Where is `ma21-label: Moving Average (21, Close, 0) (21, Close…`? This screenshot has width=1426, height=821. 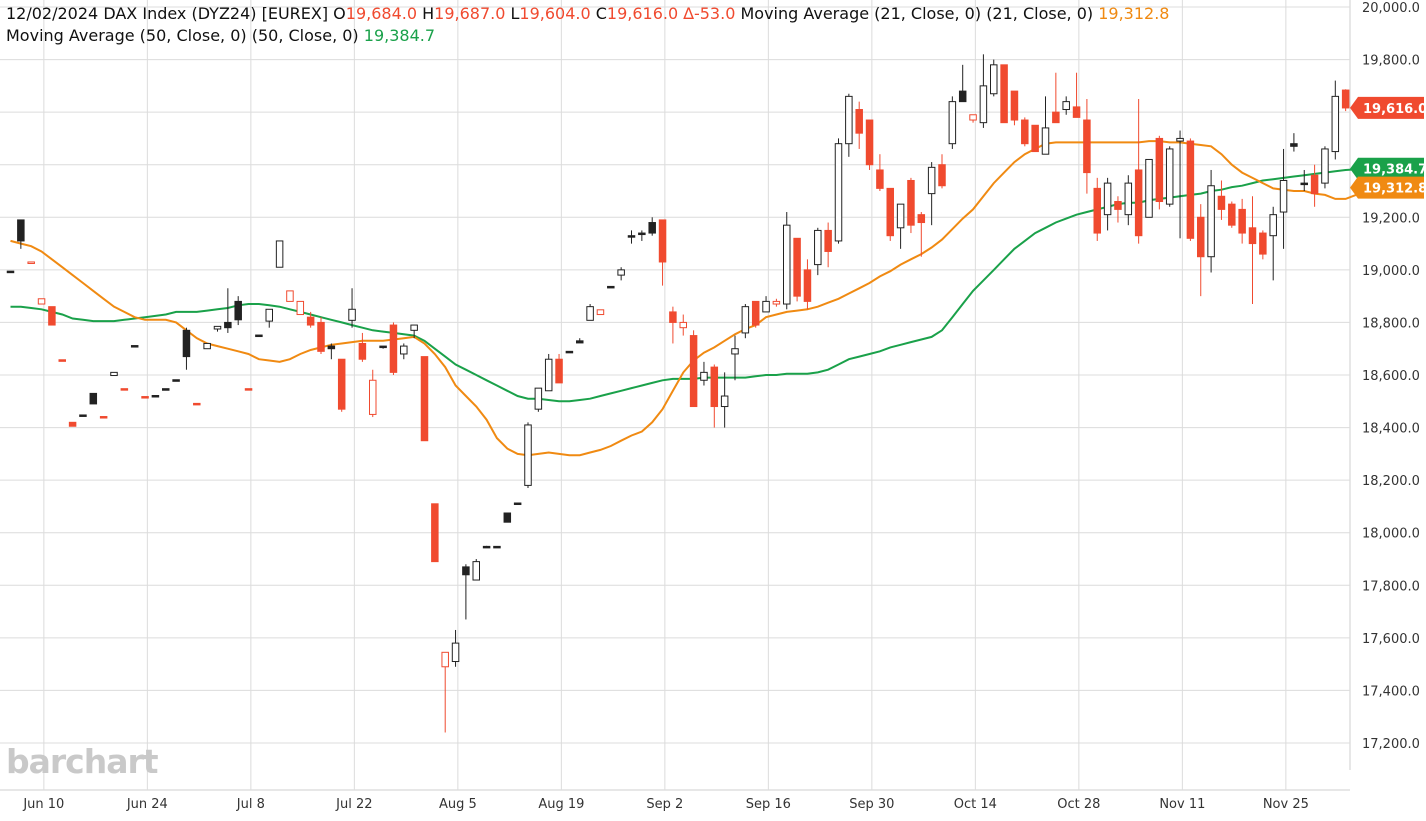 ma21-label: Moving Average (21, Close, 0) (21, Close… is located at coordinates (917, 13).